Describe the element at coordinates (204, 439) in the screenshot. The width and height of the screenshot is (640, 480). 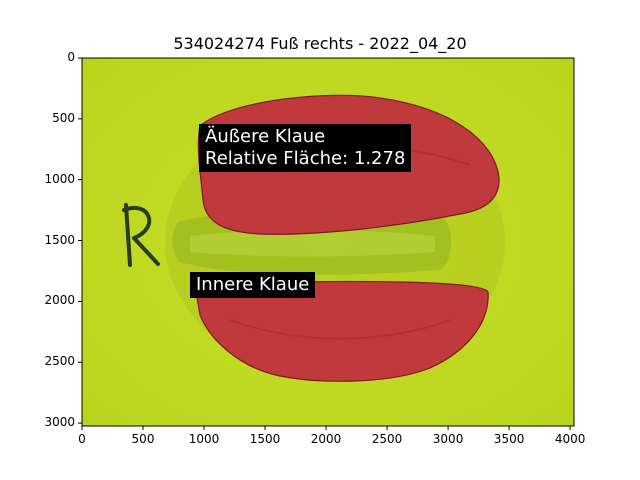
I see `x-tick-label: 1000` at that location.